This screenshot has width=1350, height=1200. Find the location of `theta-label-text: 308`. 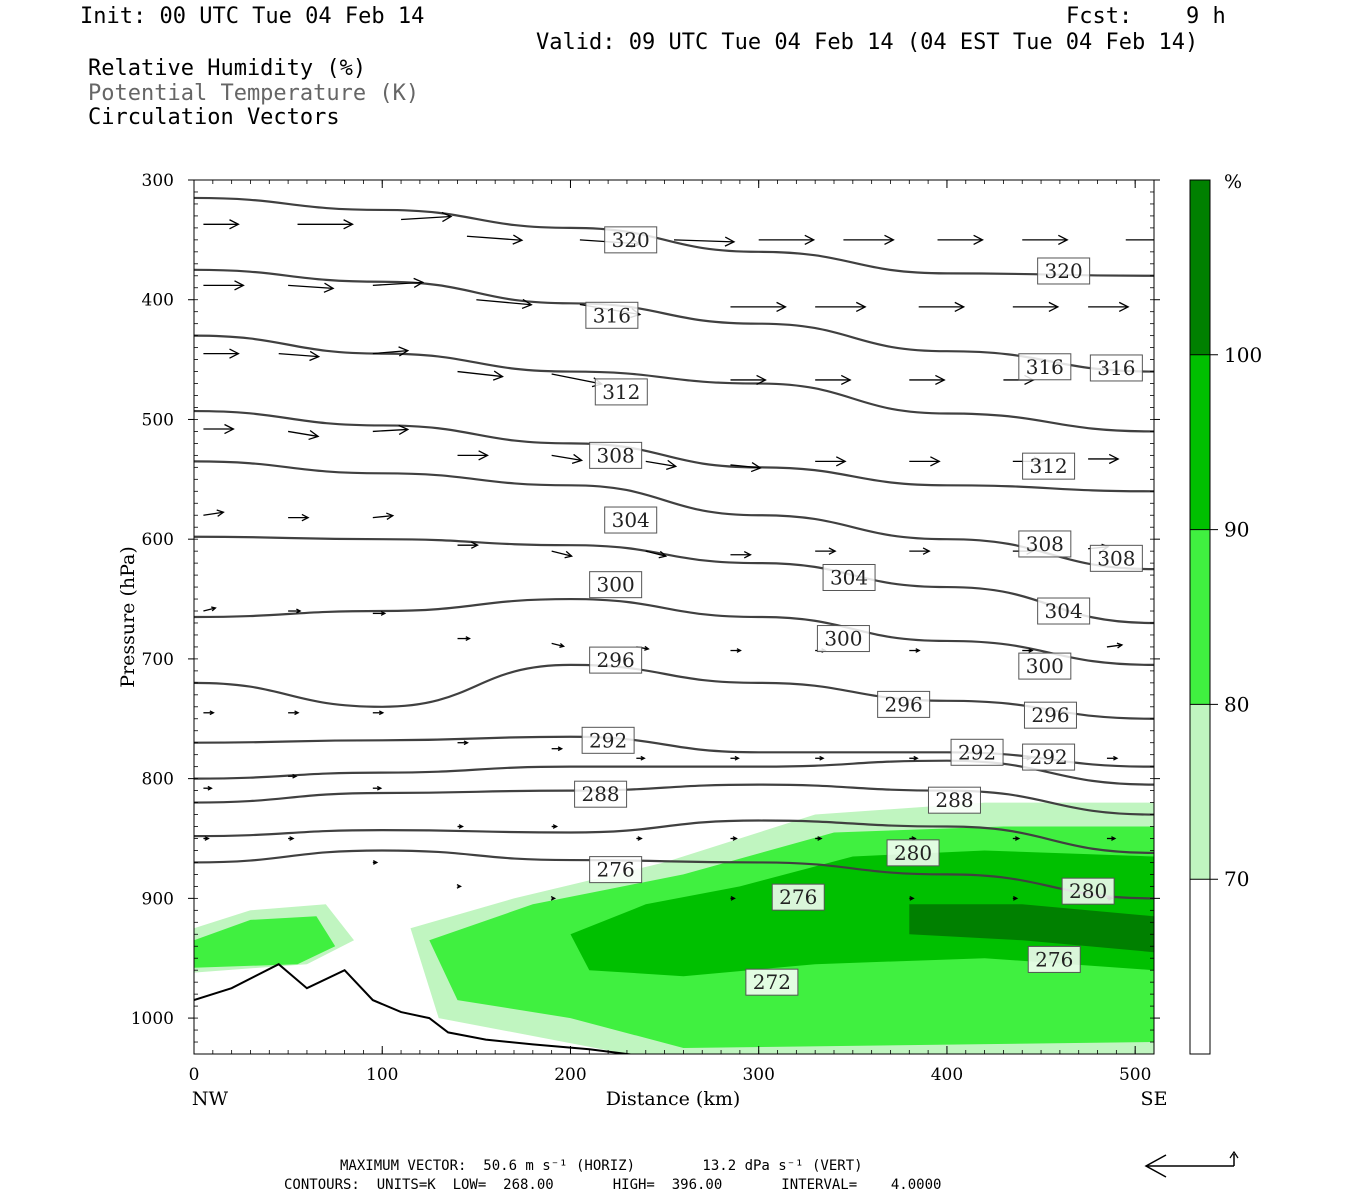

theta-label-text: 308 is located at coordinates (1116, 558).